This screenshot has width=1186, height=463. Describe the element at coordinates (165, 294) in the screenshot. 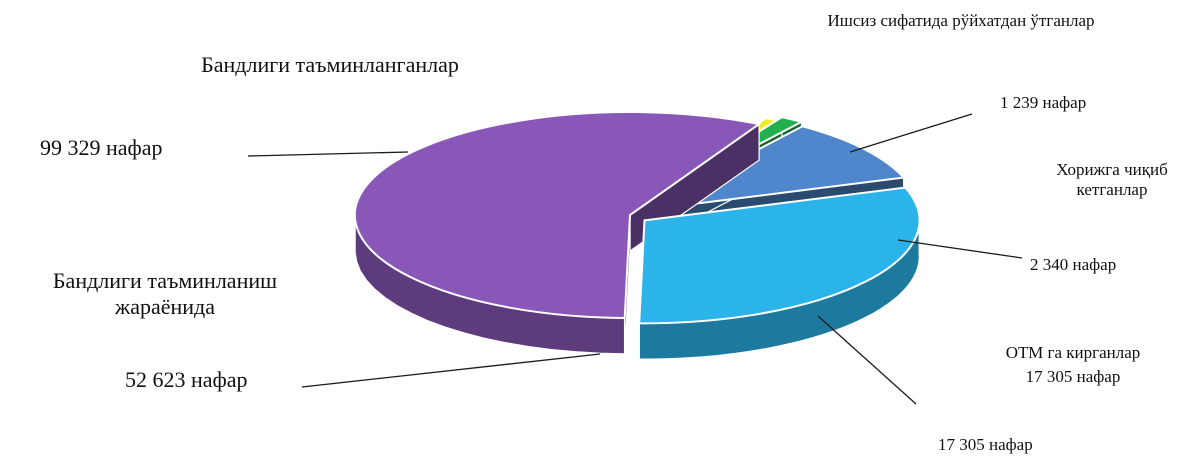

I see `label-in-process-name: Бандлиги таъминланиш жараёнида` at that location.